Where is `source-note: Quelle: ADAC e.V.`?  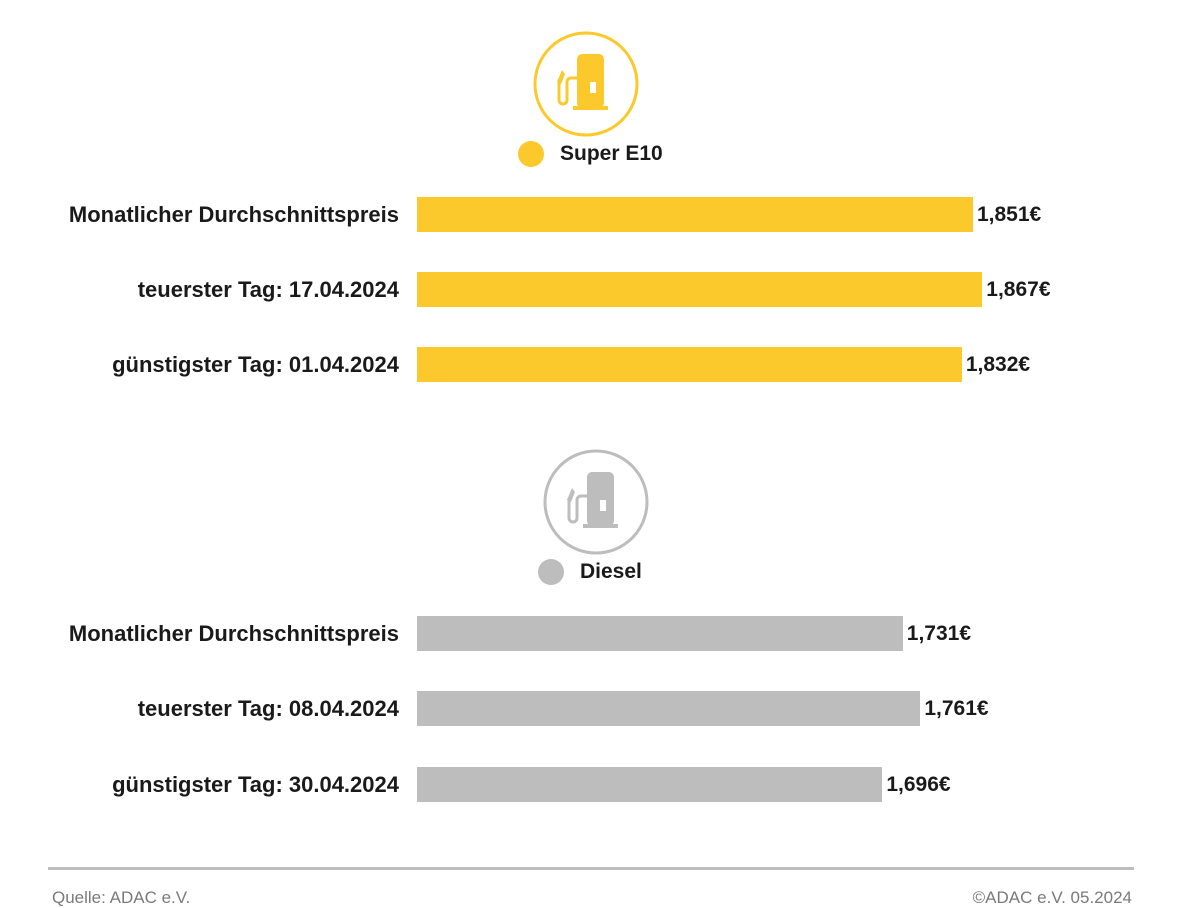
source-note: Quelle: ADAC e.V. is located at coordinates (121, 897).